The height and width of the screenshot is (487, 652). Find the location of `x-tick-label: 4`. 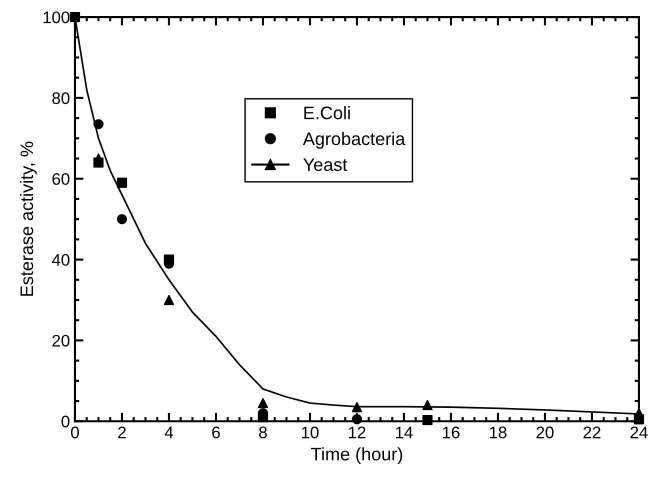

x-tick-label: 4 is located at coordinates (169, 432).